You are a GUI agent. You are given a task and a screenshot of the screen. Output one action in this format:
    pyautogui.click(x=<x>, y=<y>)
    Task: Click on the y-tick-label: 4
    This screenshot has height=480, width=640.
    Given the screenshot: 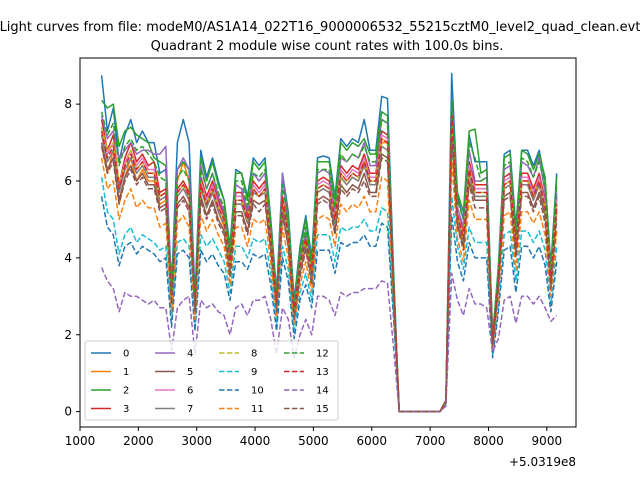 What is the action you would take?
    pyautogui.click(x=68, y=258)
    